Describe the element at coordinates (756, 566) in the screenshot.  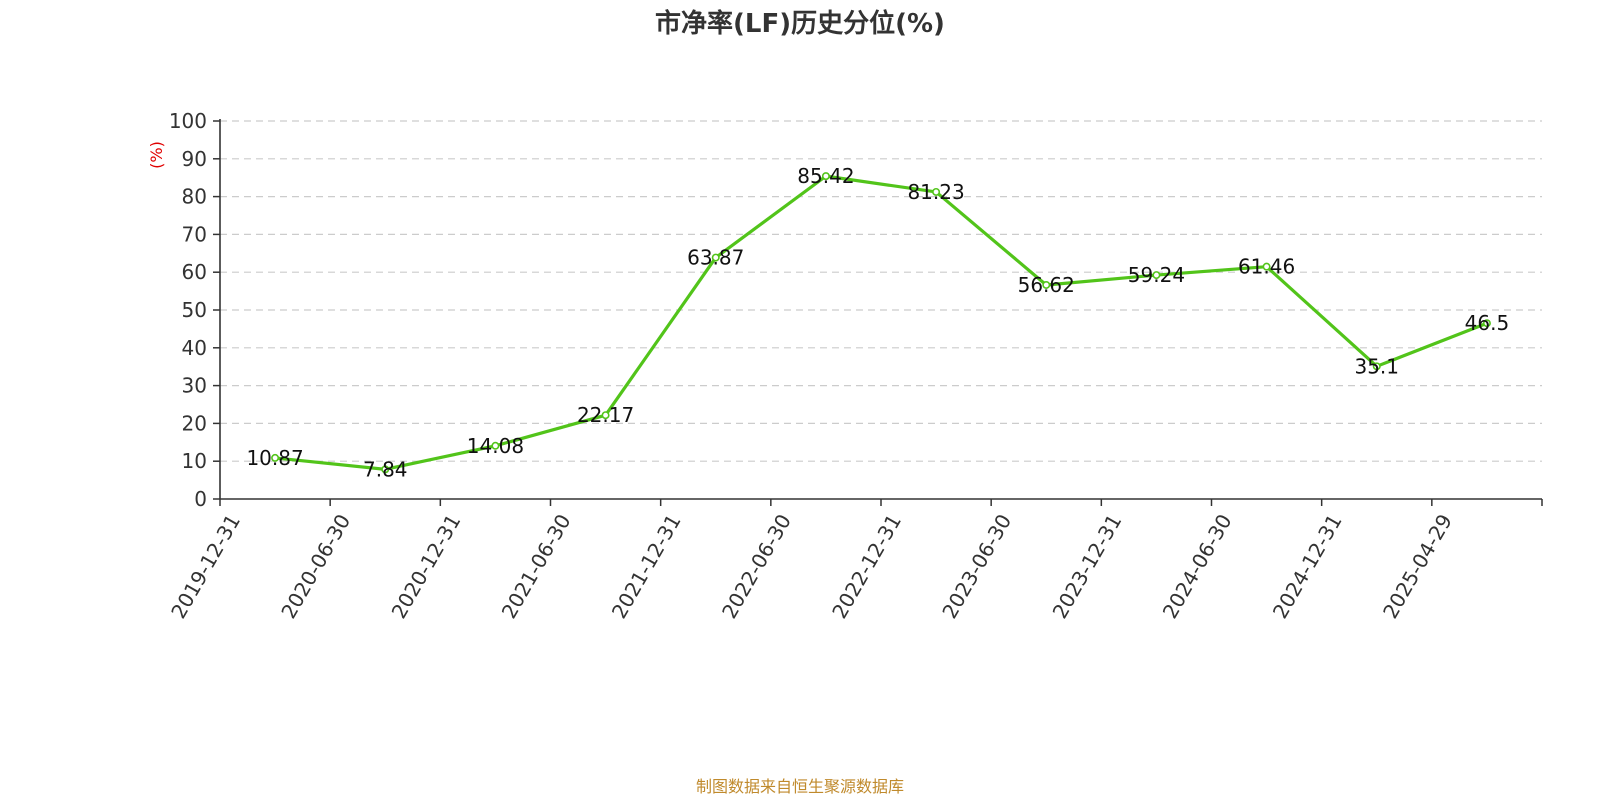
I see `x-tick-label: 2022-06-30` at that location.